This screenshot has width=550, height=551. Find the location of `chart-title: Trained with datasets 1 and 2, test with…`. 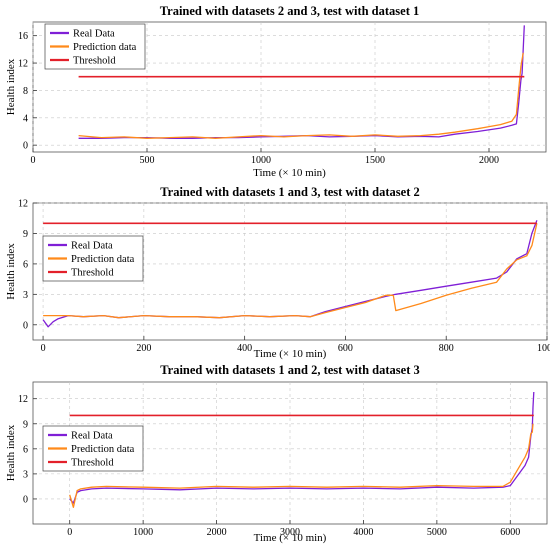

chart-title: Trained with datasets 1 and 2, test with… is located at coordinates (290, 370).